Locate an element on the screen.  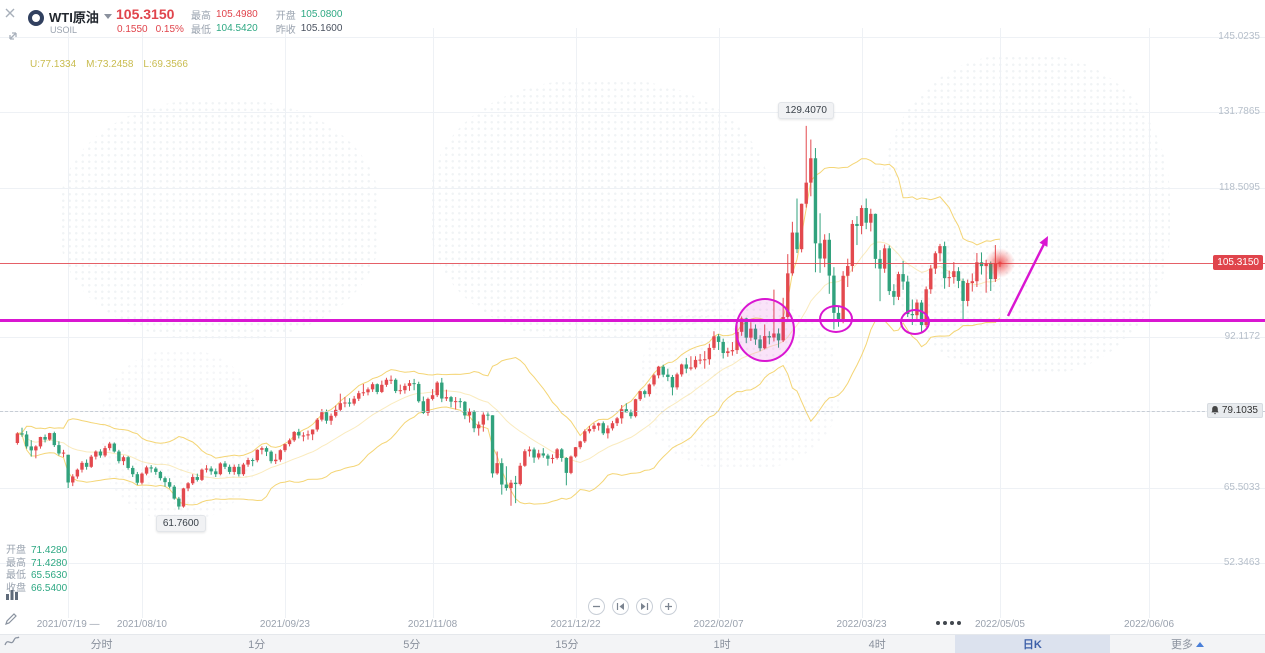
x-axis-label: 2021/12/22 is located at coordinates (575, 624).